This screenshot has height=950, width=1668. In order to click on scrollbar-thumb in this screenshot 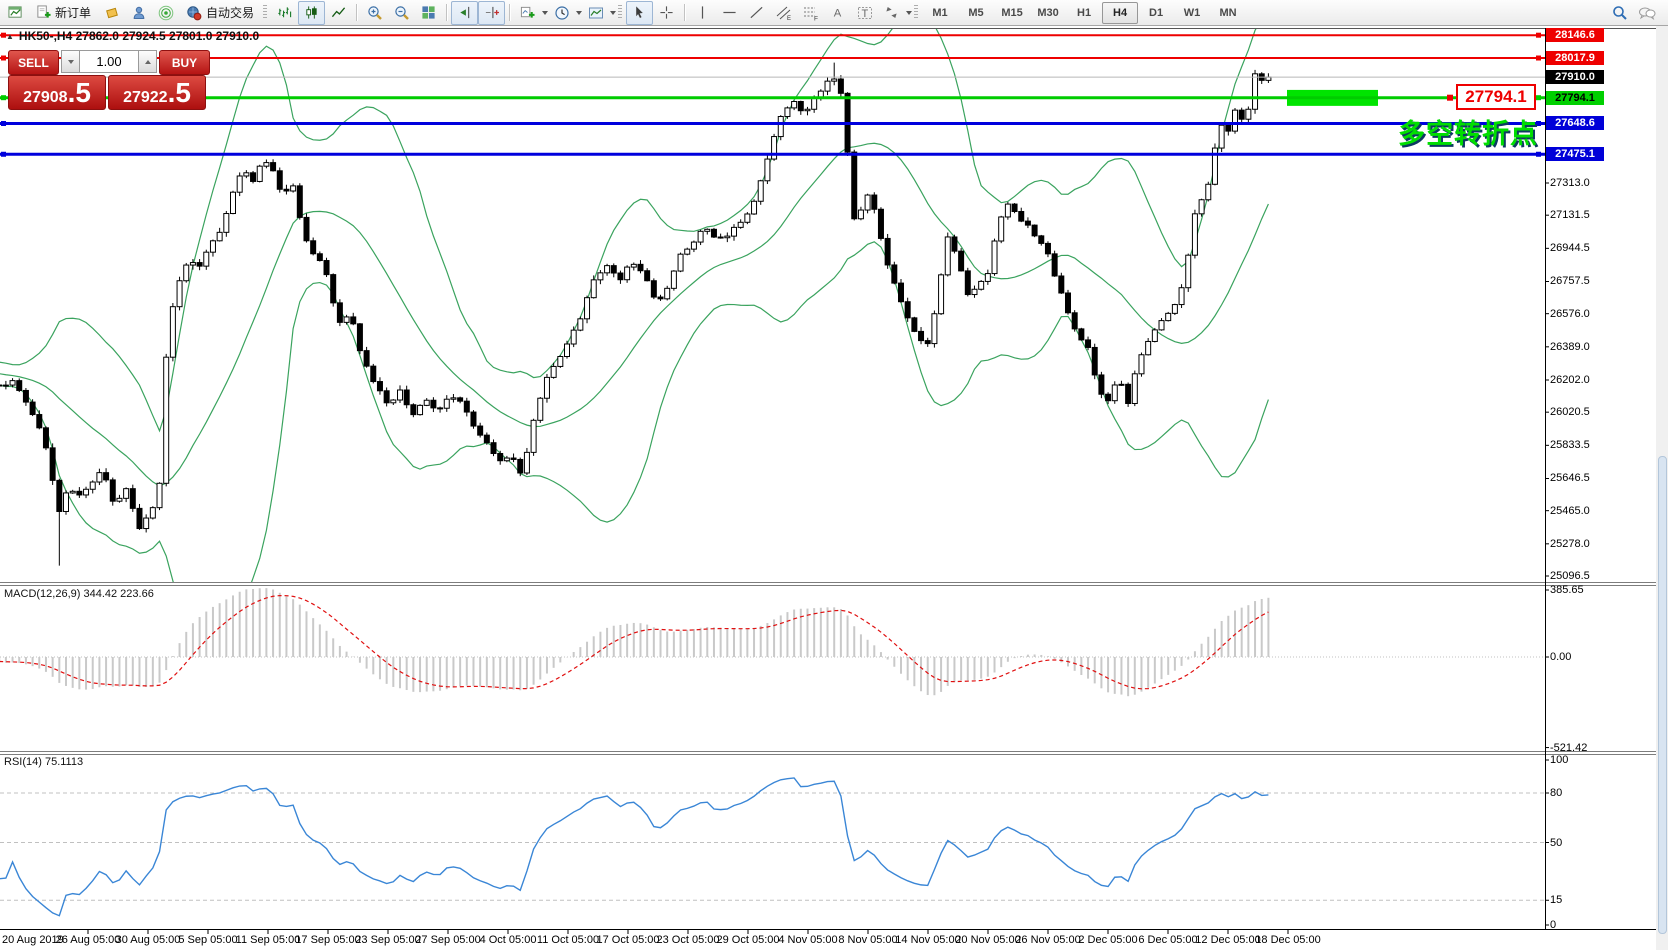, I will do `click(1662, 695)`.